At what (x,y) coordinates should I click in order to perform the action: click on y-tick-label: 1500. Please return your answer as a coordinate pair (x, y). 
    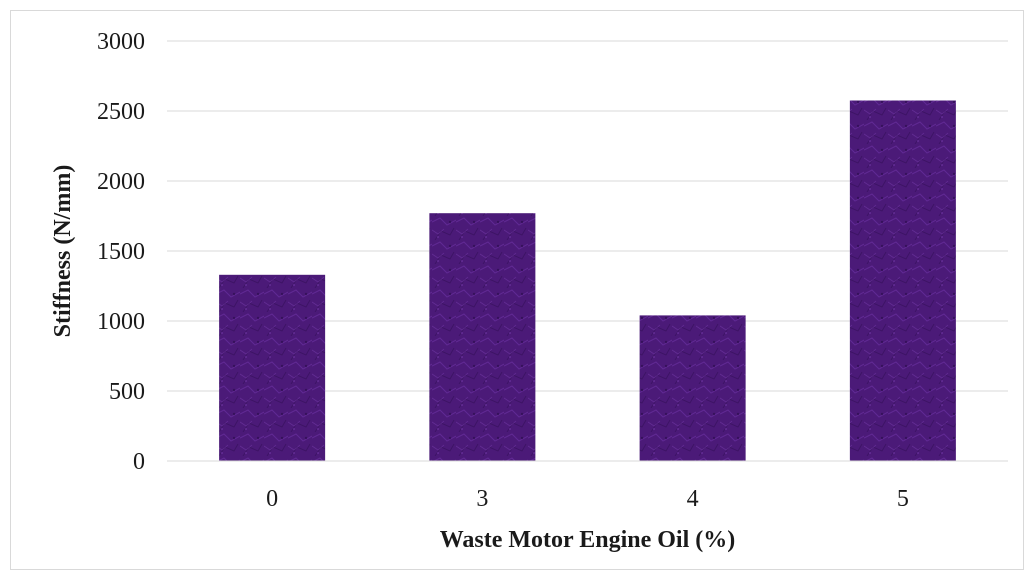
    Looking at the image, I should click on (121, 252).